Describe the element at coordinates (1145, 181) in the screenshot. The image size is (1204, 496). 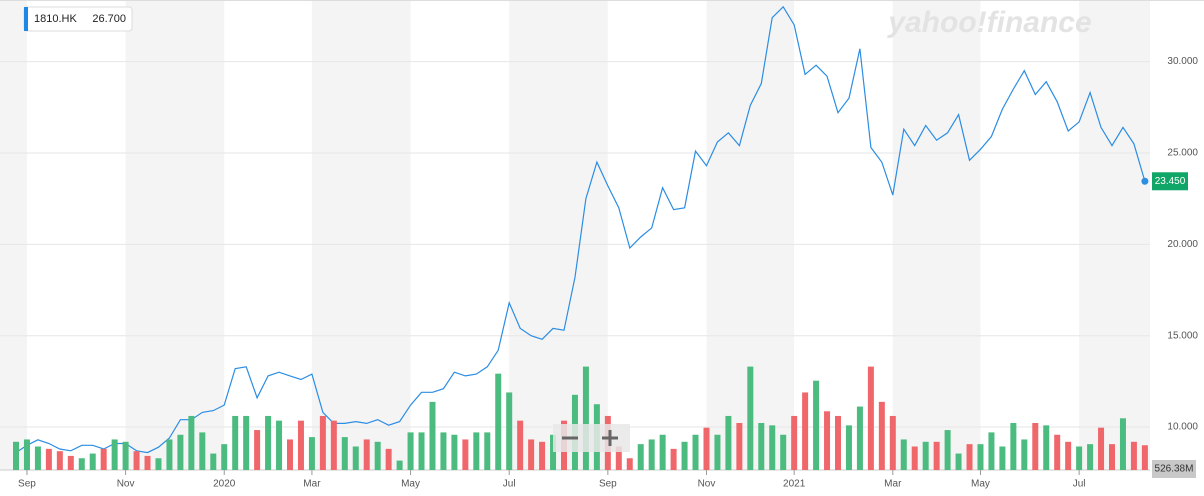
I see `last-point` at that location.